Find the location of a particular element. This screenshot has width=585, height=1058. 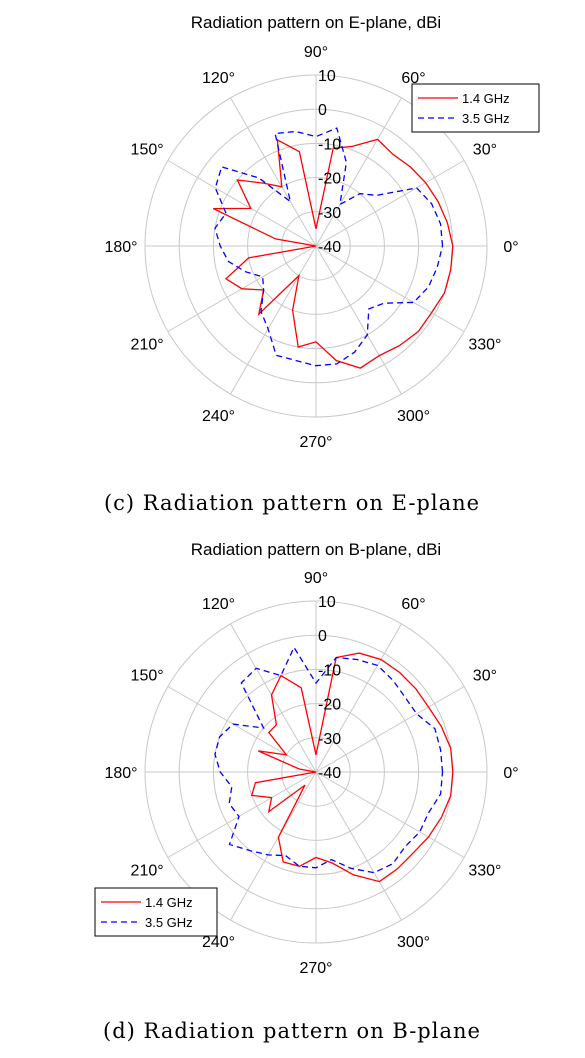

e-plane-series is located at coordinates (333, 248).